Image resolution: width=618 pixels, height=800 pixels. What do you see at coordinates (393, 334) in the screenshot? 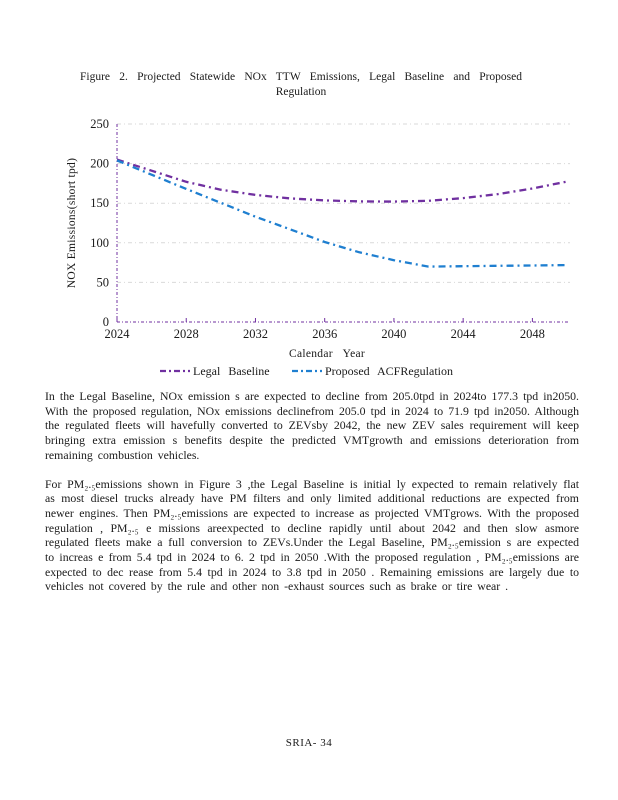
I see `x-tick-label: 2040` at bounding box center [393, 334].